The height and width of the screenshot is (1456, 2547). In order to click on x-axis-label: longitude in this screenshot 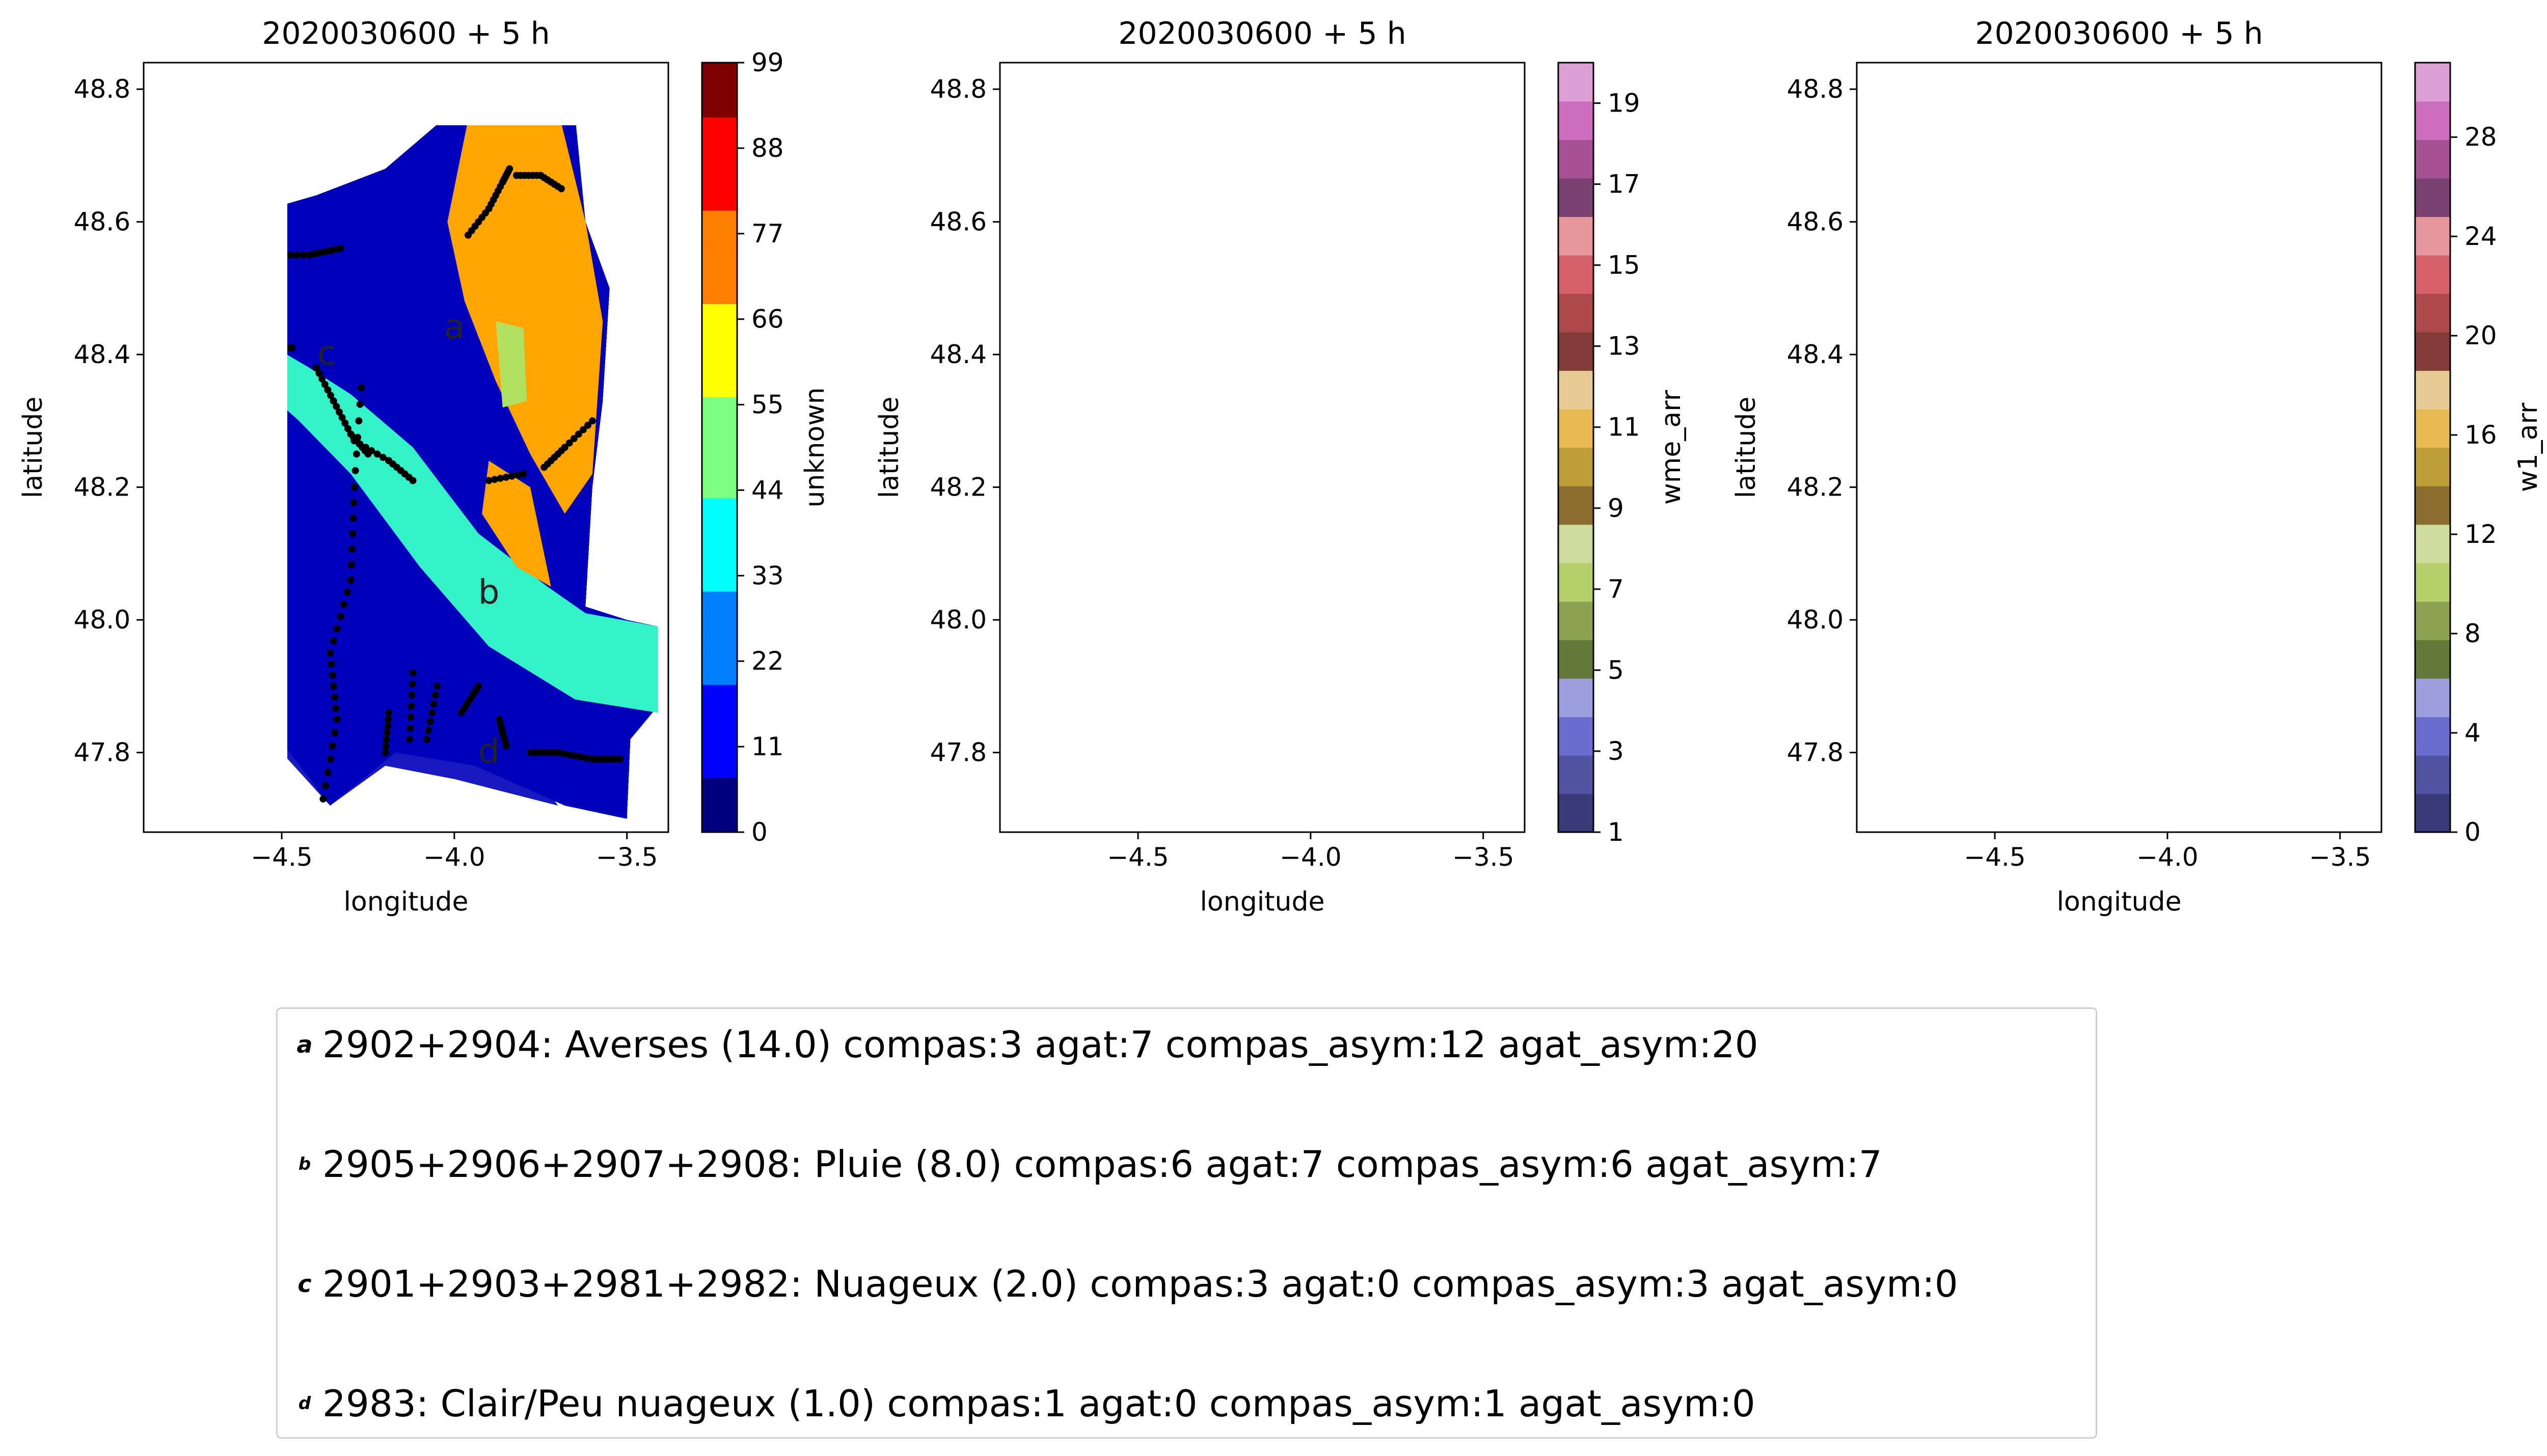, I will do `click(2118, 902)`.